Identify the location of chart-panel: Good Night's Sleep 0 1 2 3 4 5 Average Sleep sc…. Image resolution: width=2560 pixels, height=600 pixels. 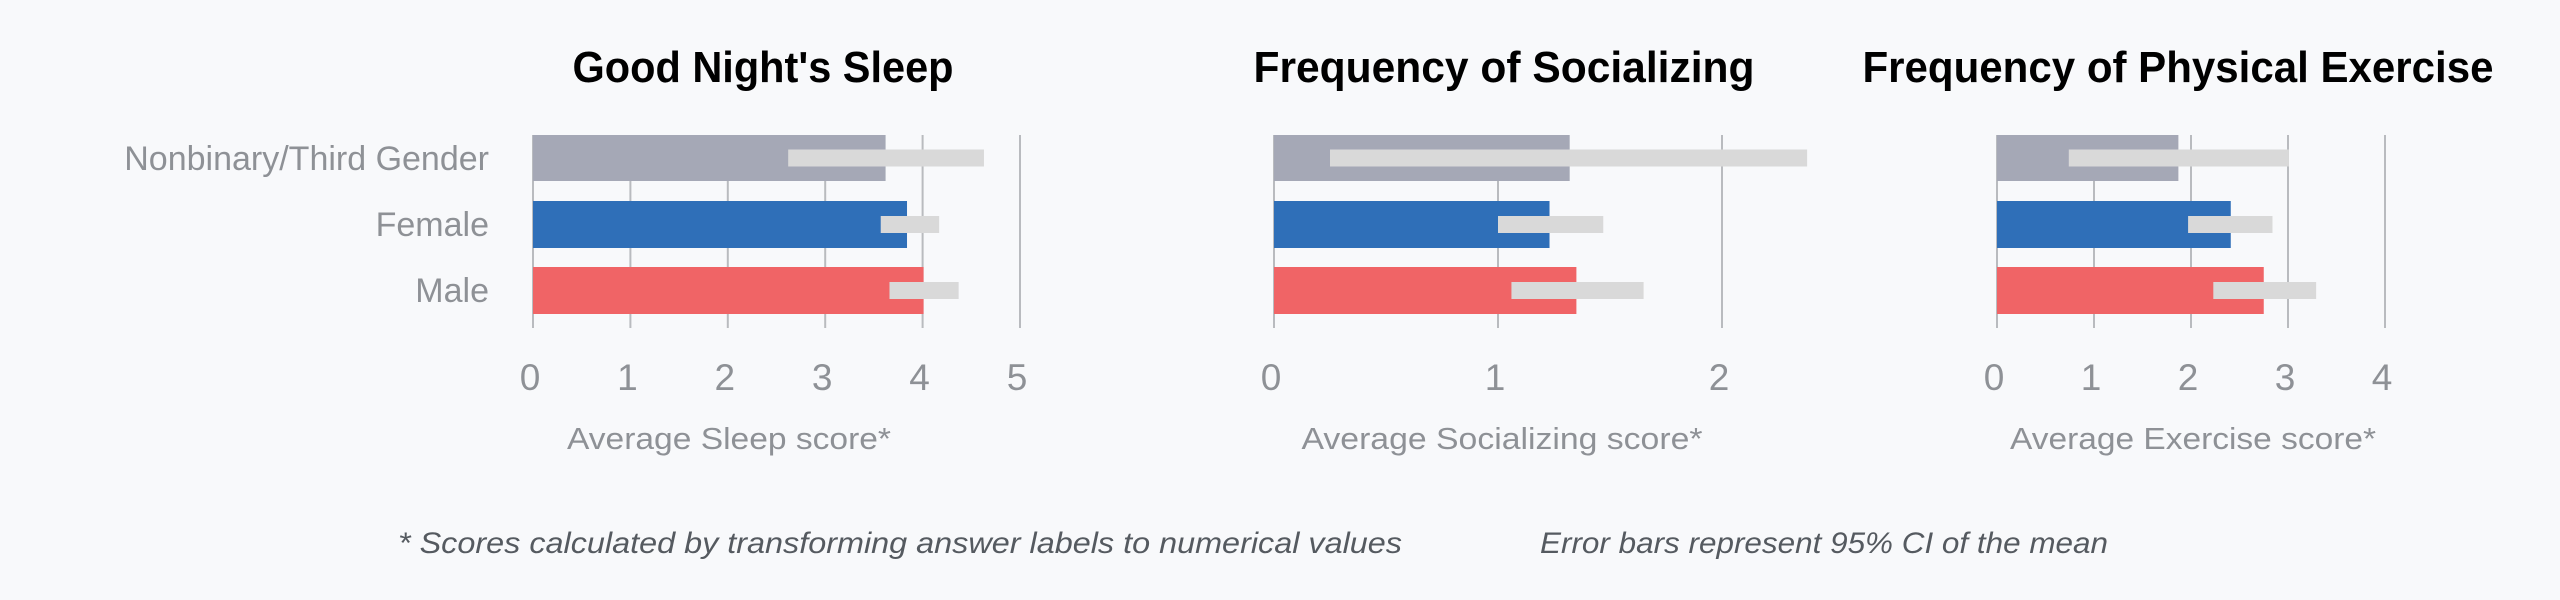
(774, 249).